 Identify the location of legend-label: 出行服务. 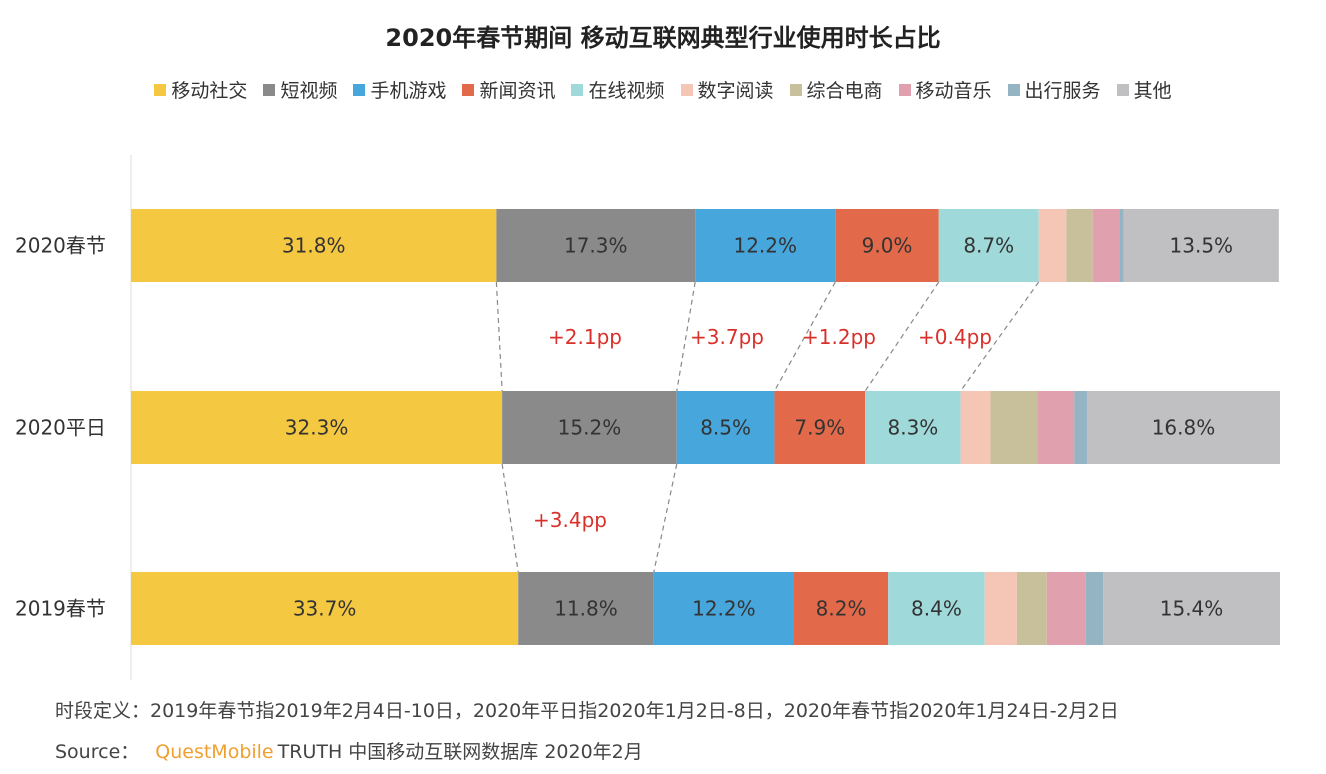
(1062, 91).